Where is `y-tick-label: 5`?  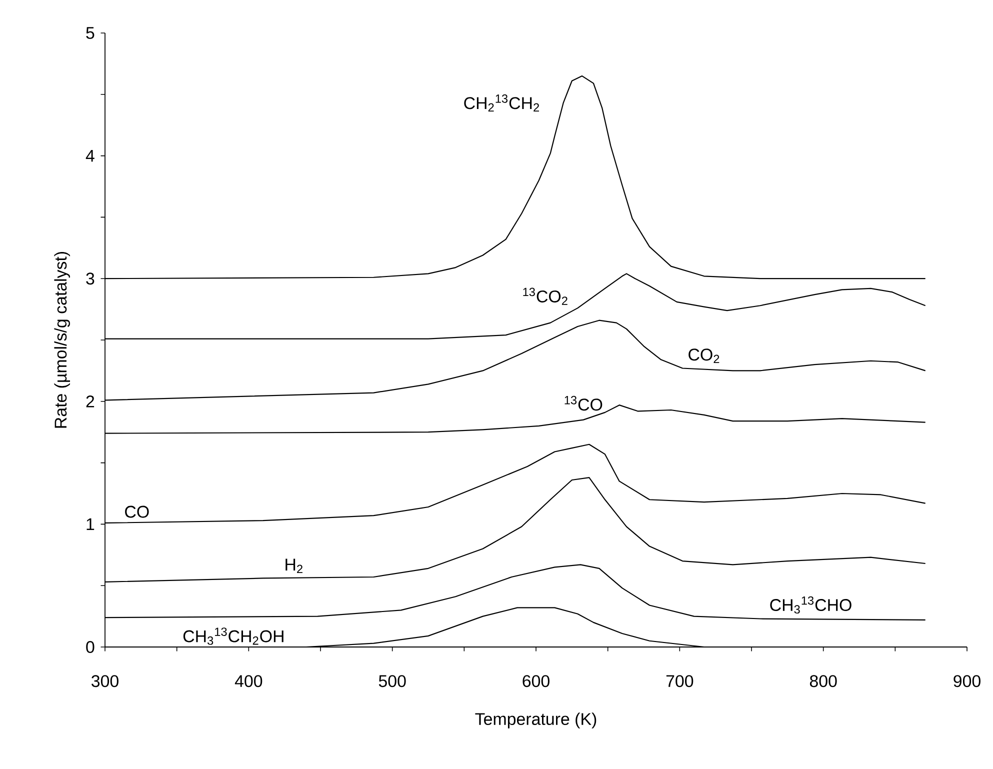 y-tick-label: 5 is located at coordinates (90, 33).